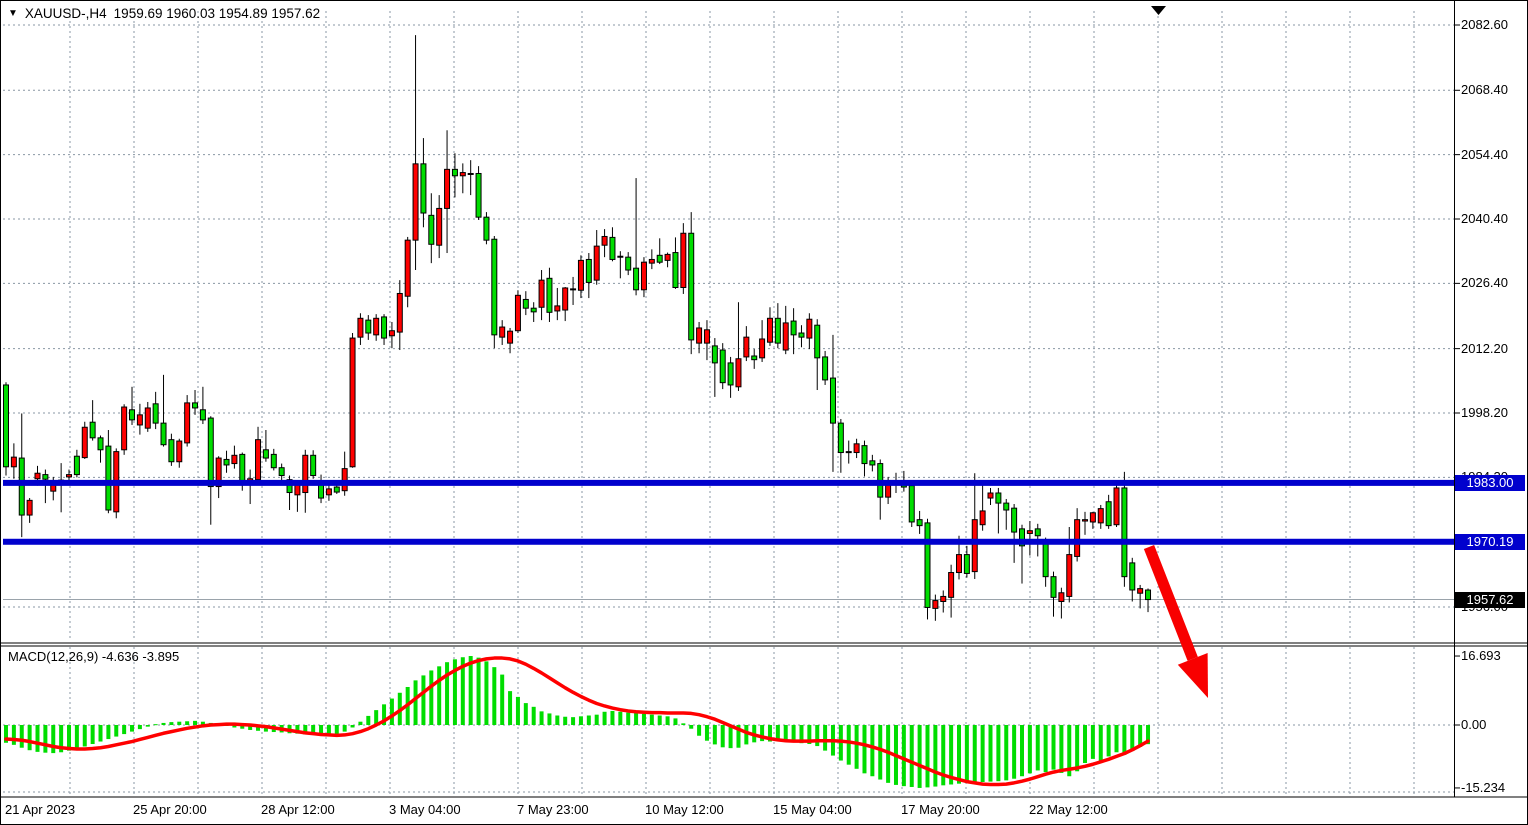 This screenshot has width=1528, height=825. I want to click on price-axis-label: 2082.60, so click(1484, 24).